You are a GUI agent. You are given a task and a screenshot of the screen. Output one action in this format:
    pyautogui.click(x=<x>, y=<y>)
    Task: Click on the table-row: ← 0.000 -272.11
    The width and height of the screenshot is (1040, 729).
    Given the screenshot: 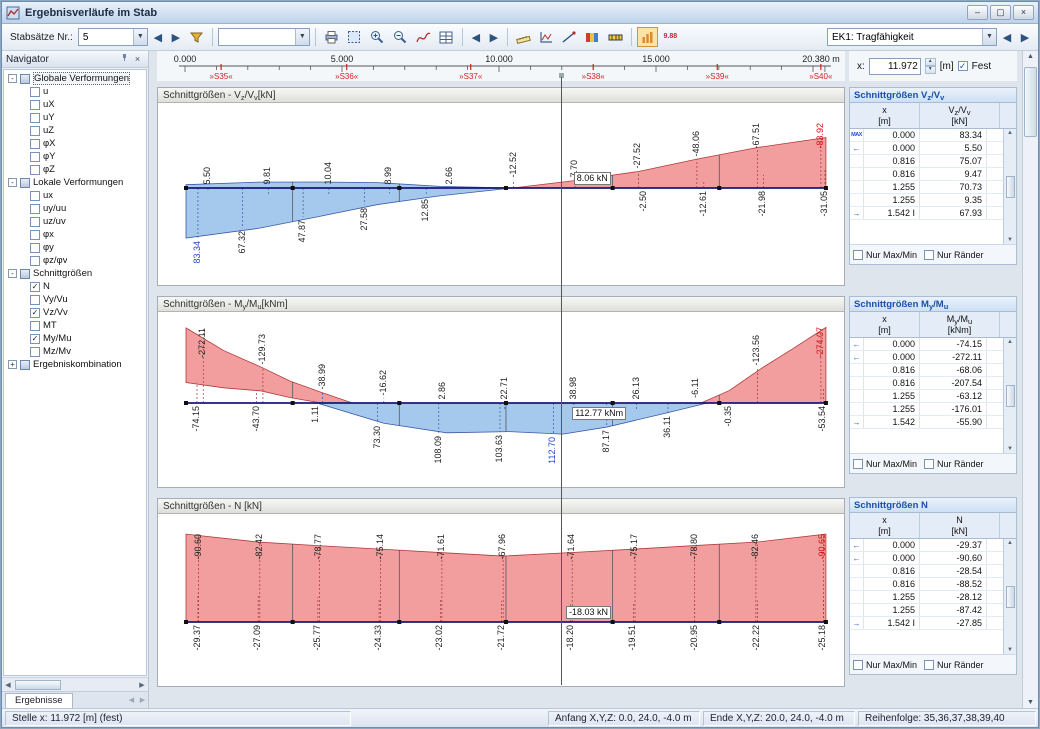 What is the action you would take?
    pyautogui.click(x=933, y=357)
    